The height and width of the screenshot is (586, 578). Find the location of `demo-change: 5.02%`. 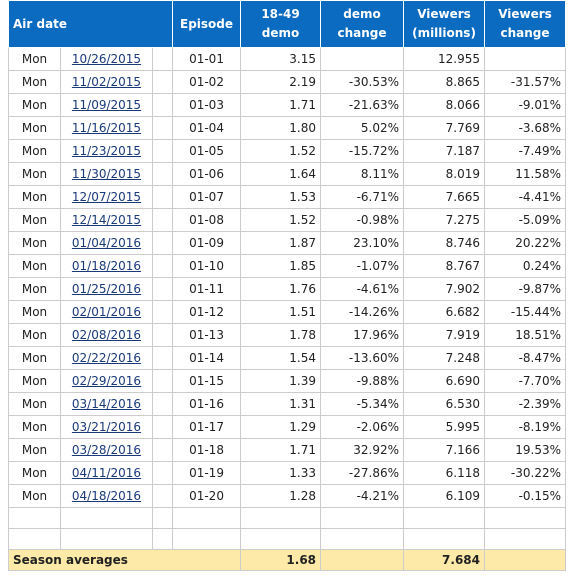

demo-change: 5.02% is located at coordinates (362, 128).